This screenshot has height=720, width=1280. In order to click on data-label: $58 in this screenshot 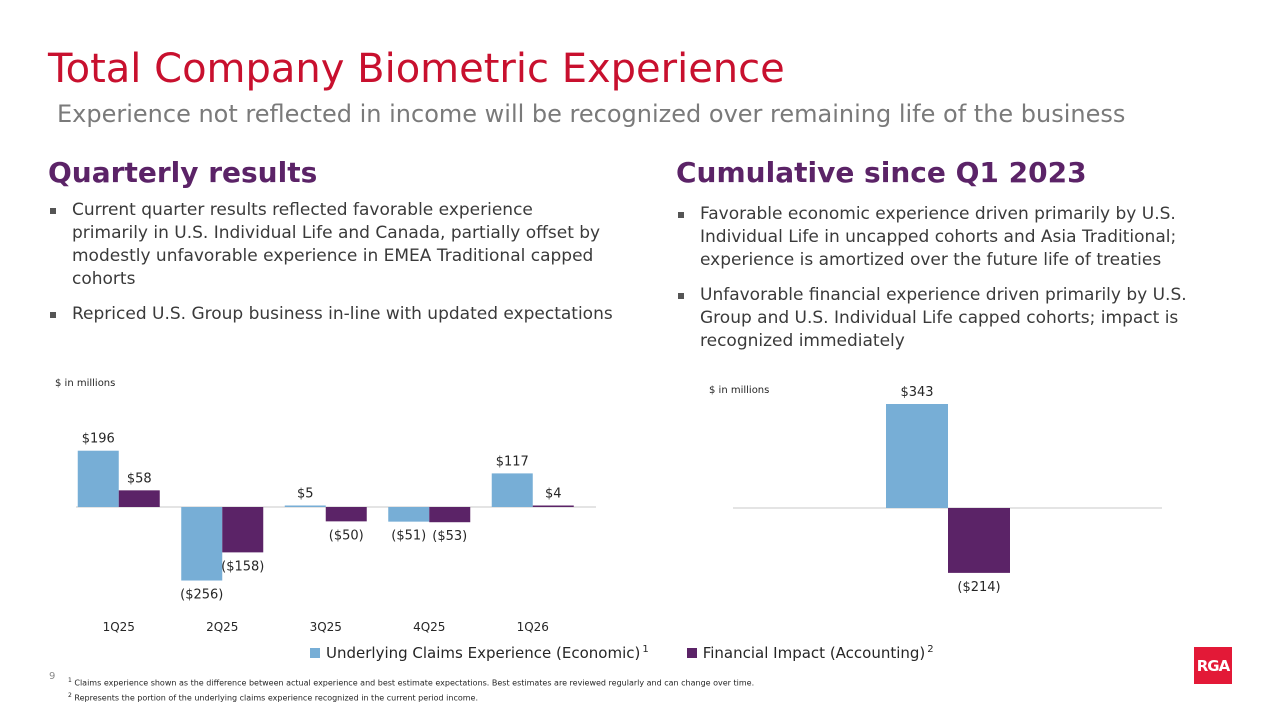, I will do `click(139, 478)`.